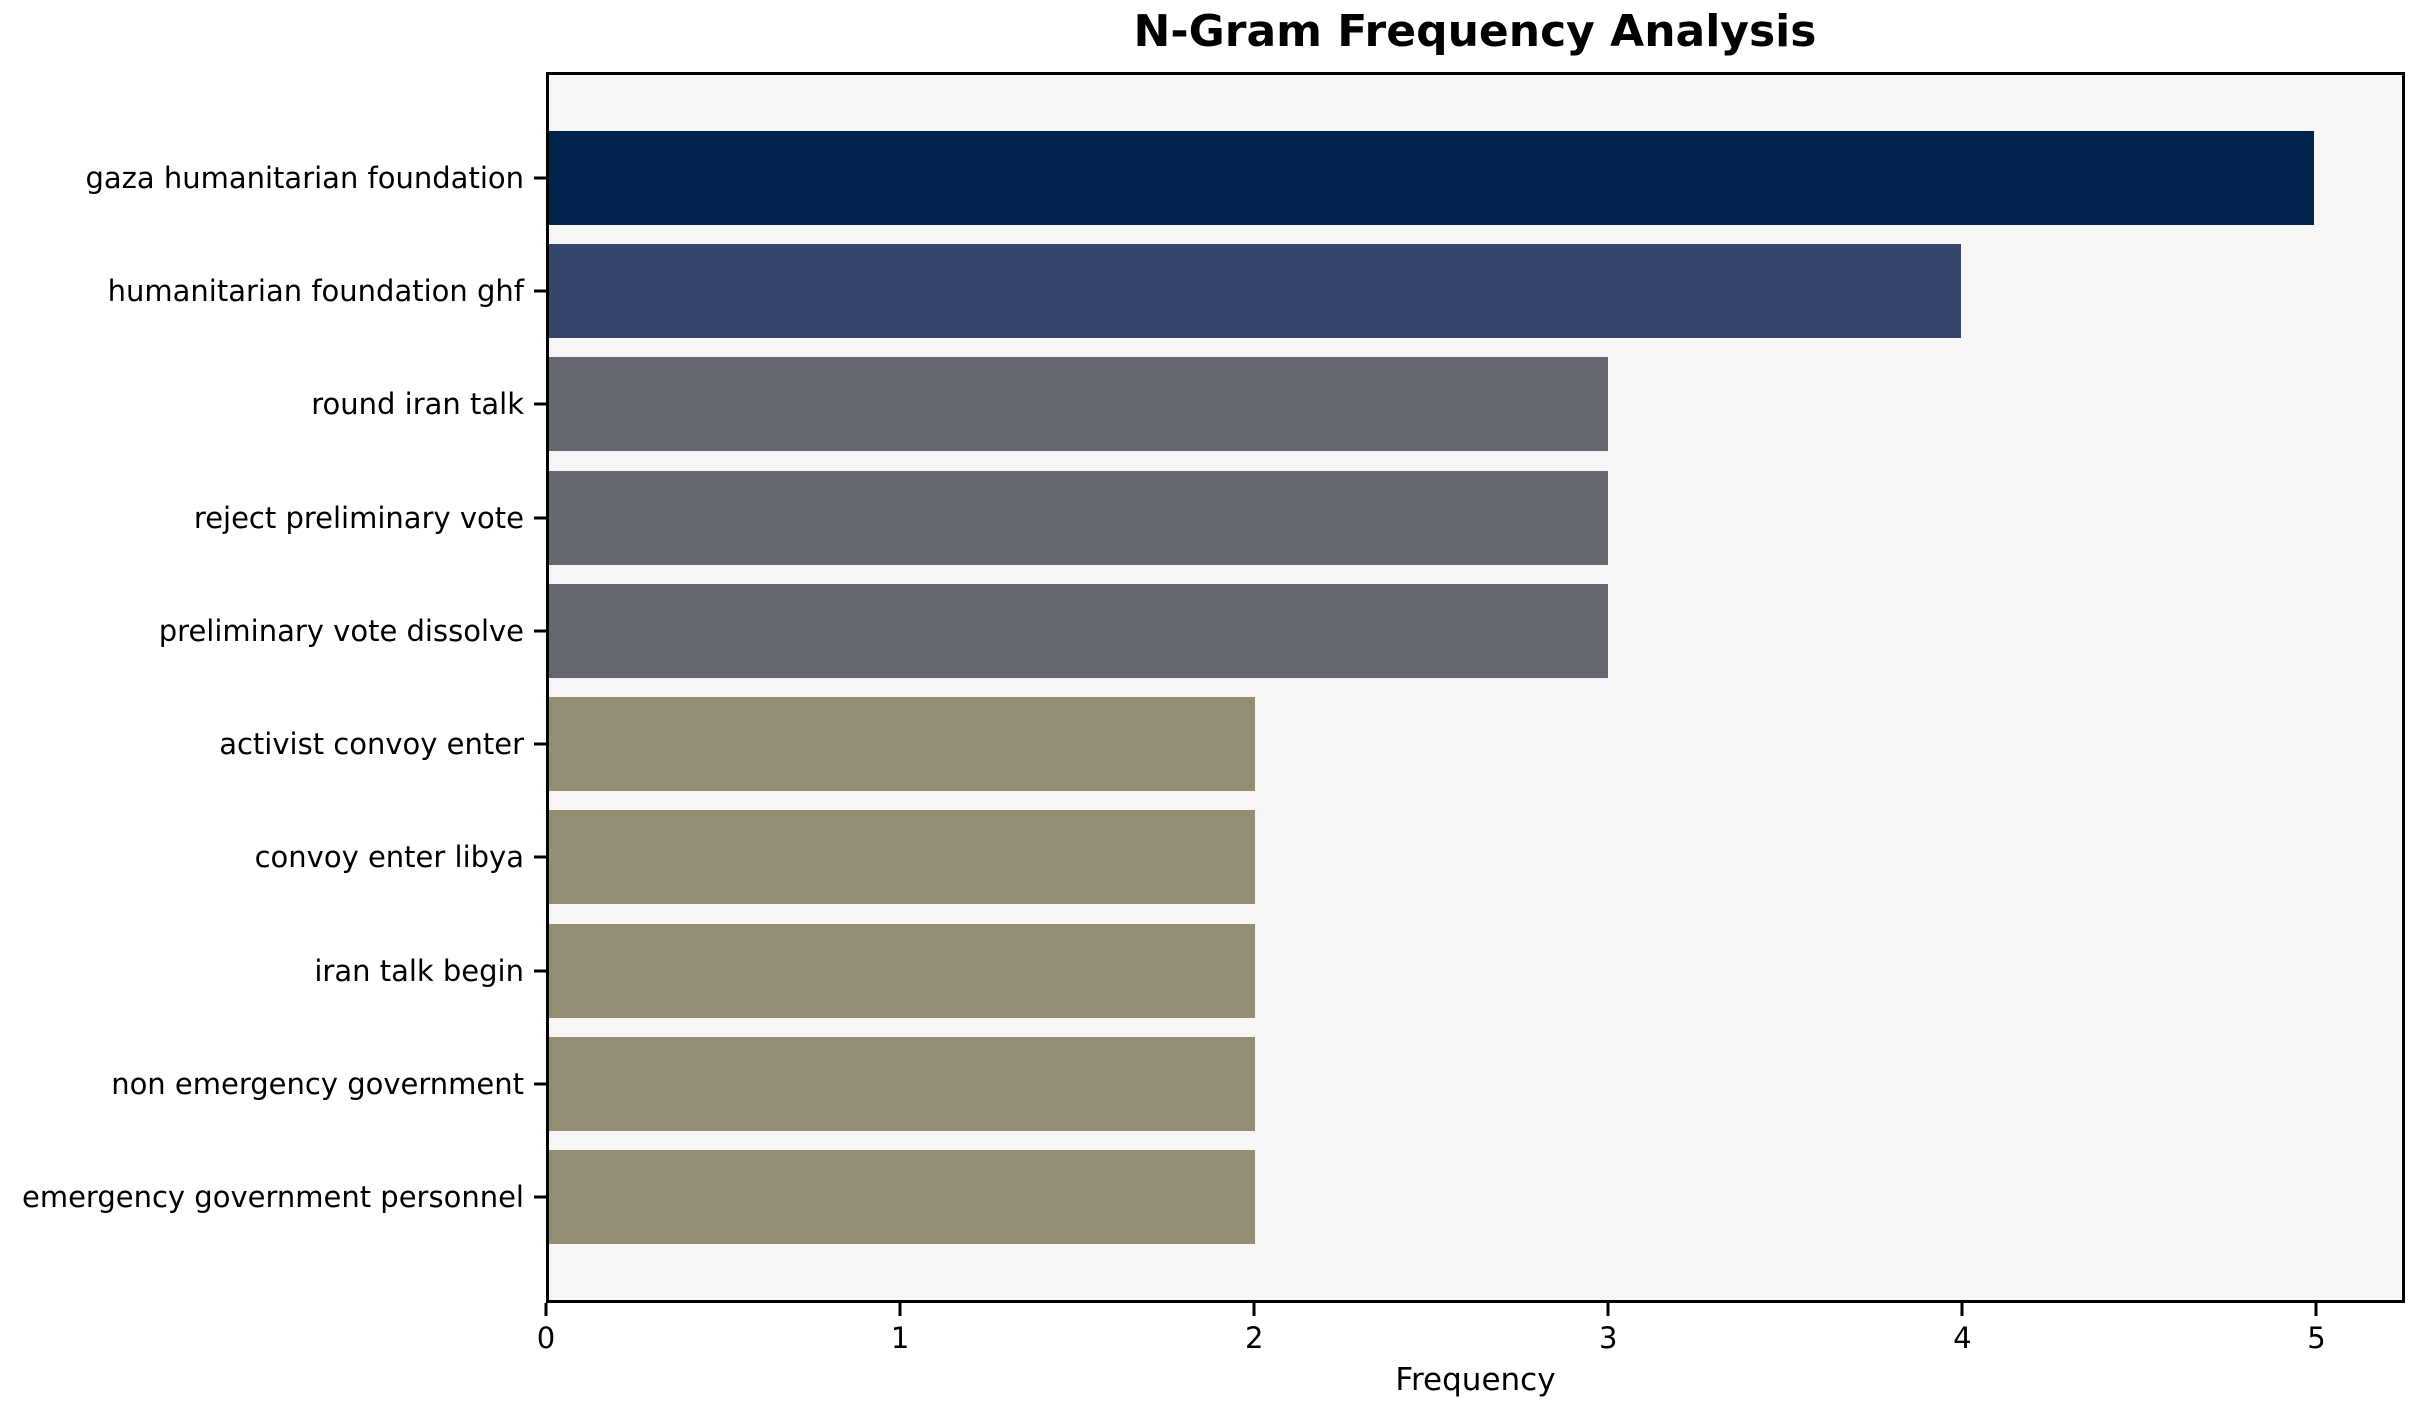  I want to click on y-tick-label: preliminary vote dissolve, so click(341, 630).